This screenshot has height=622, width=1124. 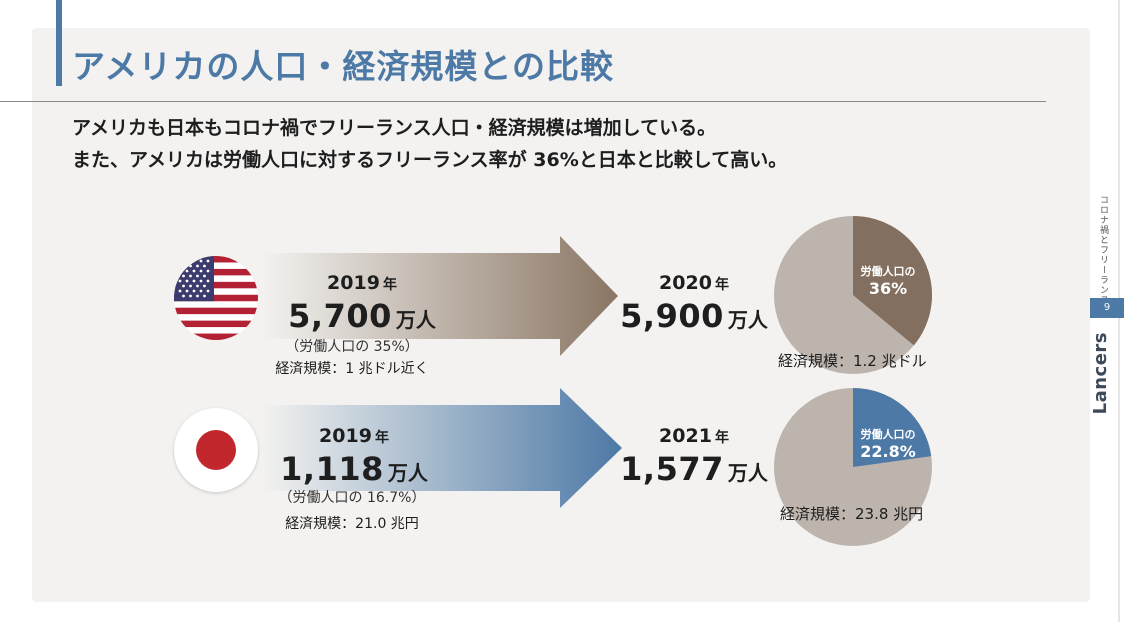 I want to click on us-flag-icon, so click(x=216, y=298).